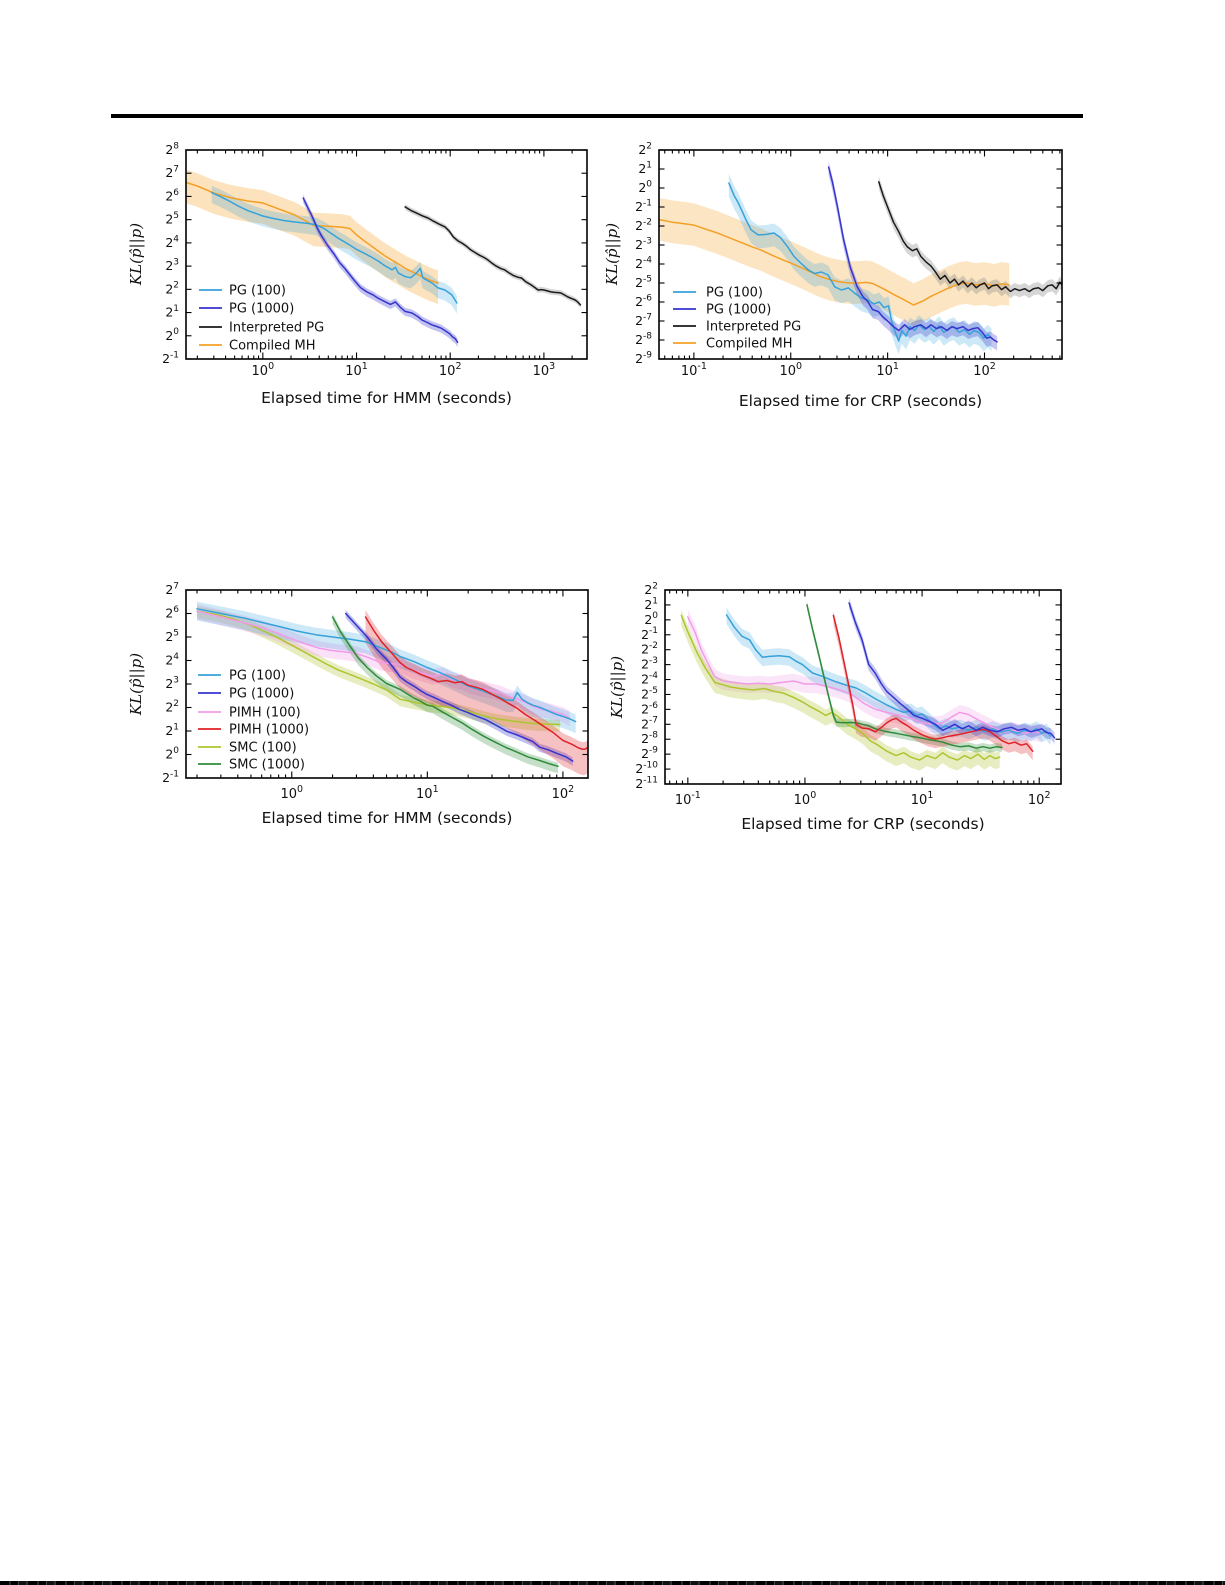 Image resolution: width=1225 pixels, height=1585 pixels. I want to click on series-band-compiled-mh, so click(312, 236).